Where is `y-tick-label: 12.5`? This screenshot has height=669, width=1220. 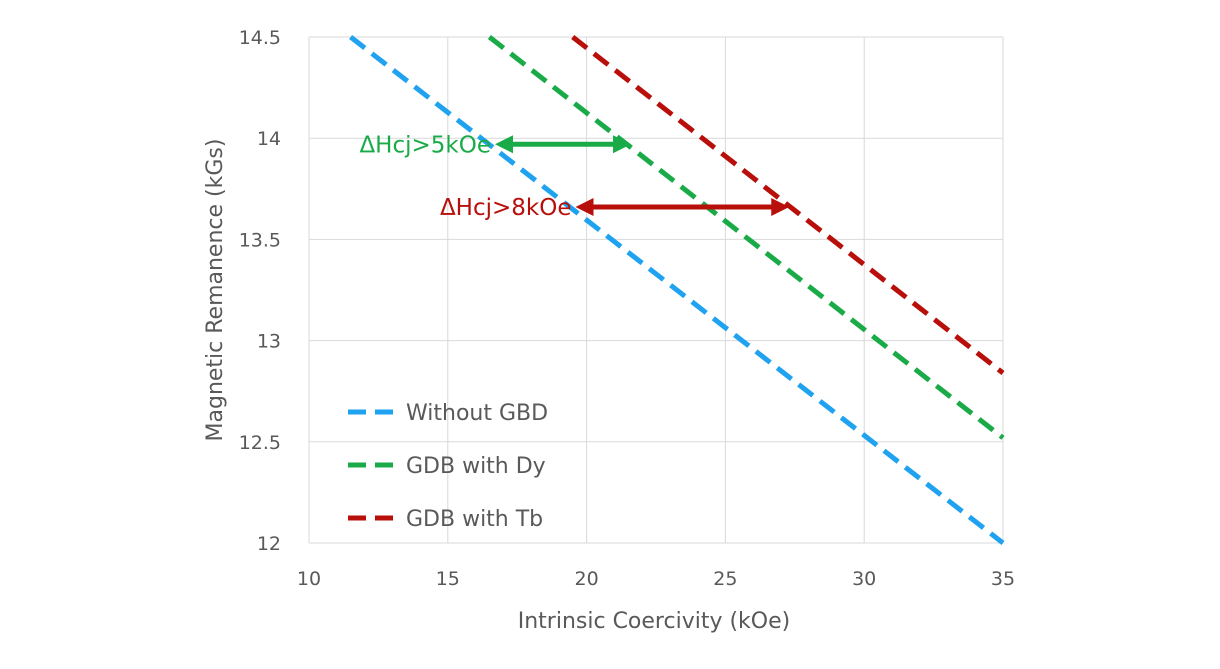 y-tick-label: 12.5 is located at coordinates (260, 443).